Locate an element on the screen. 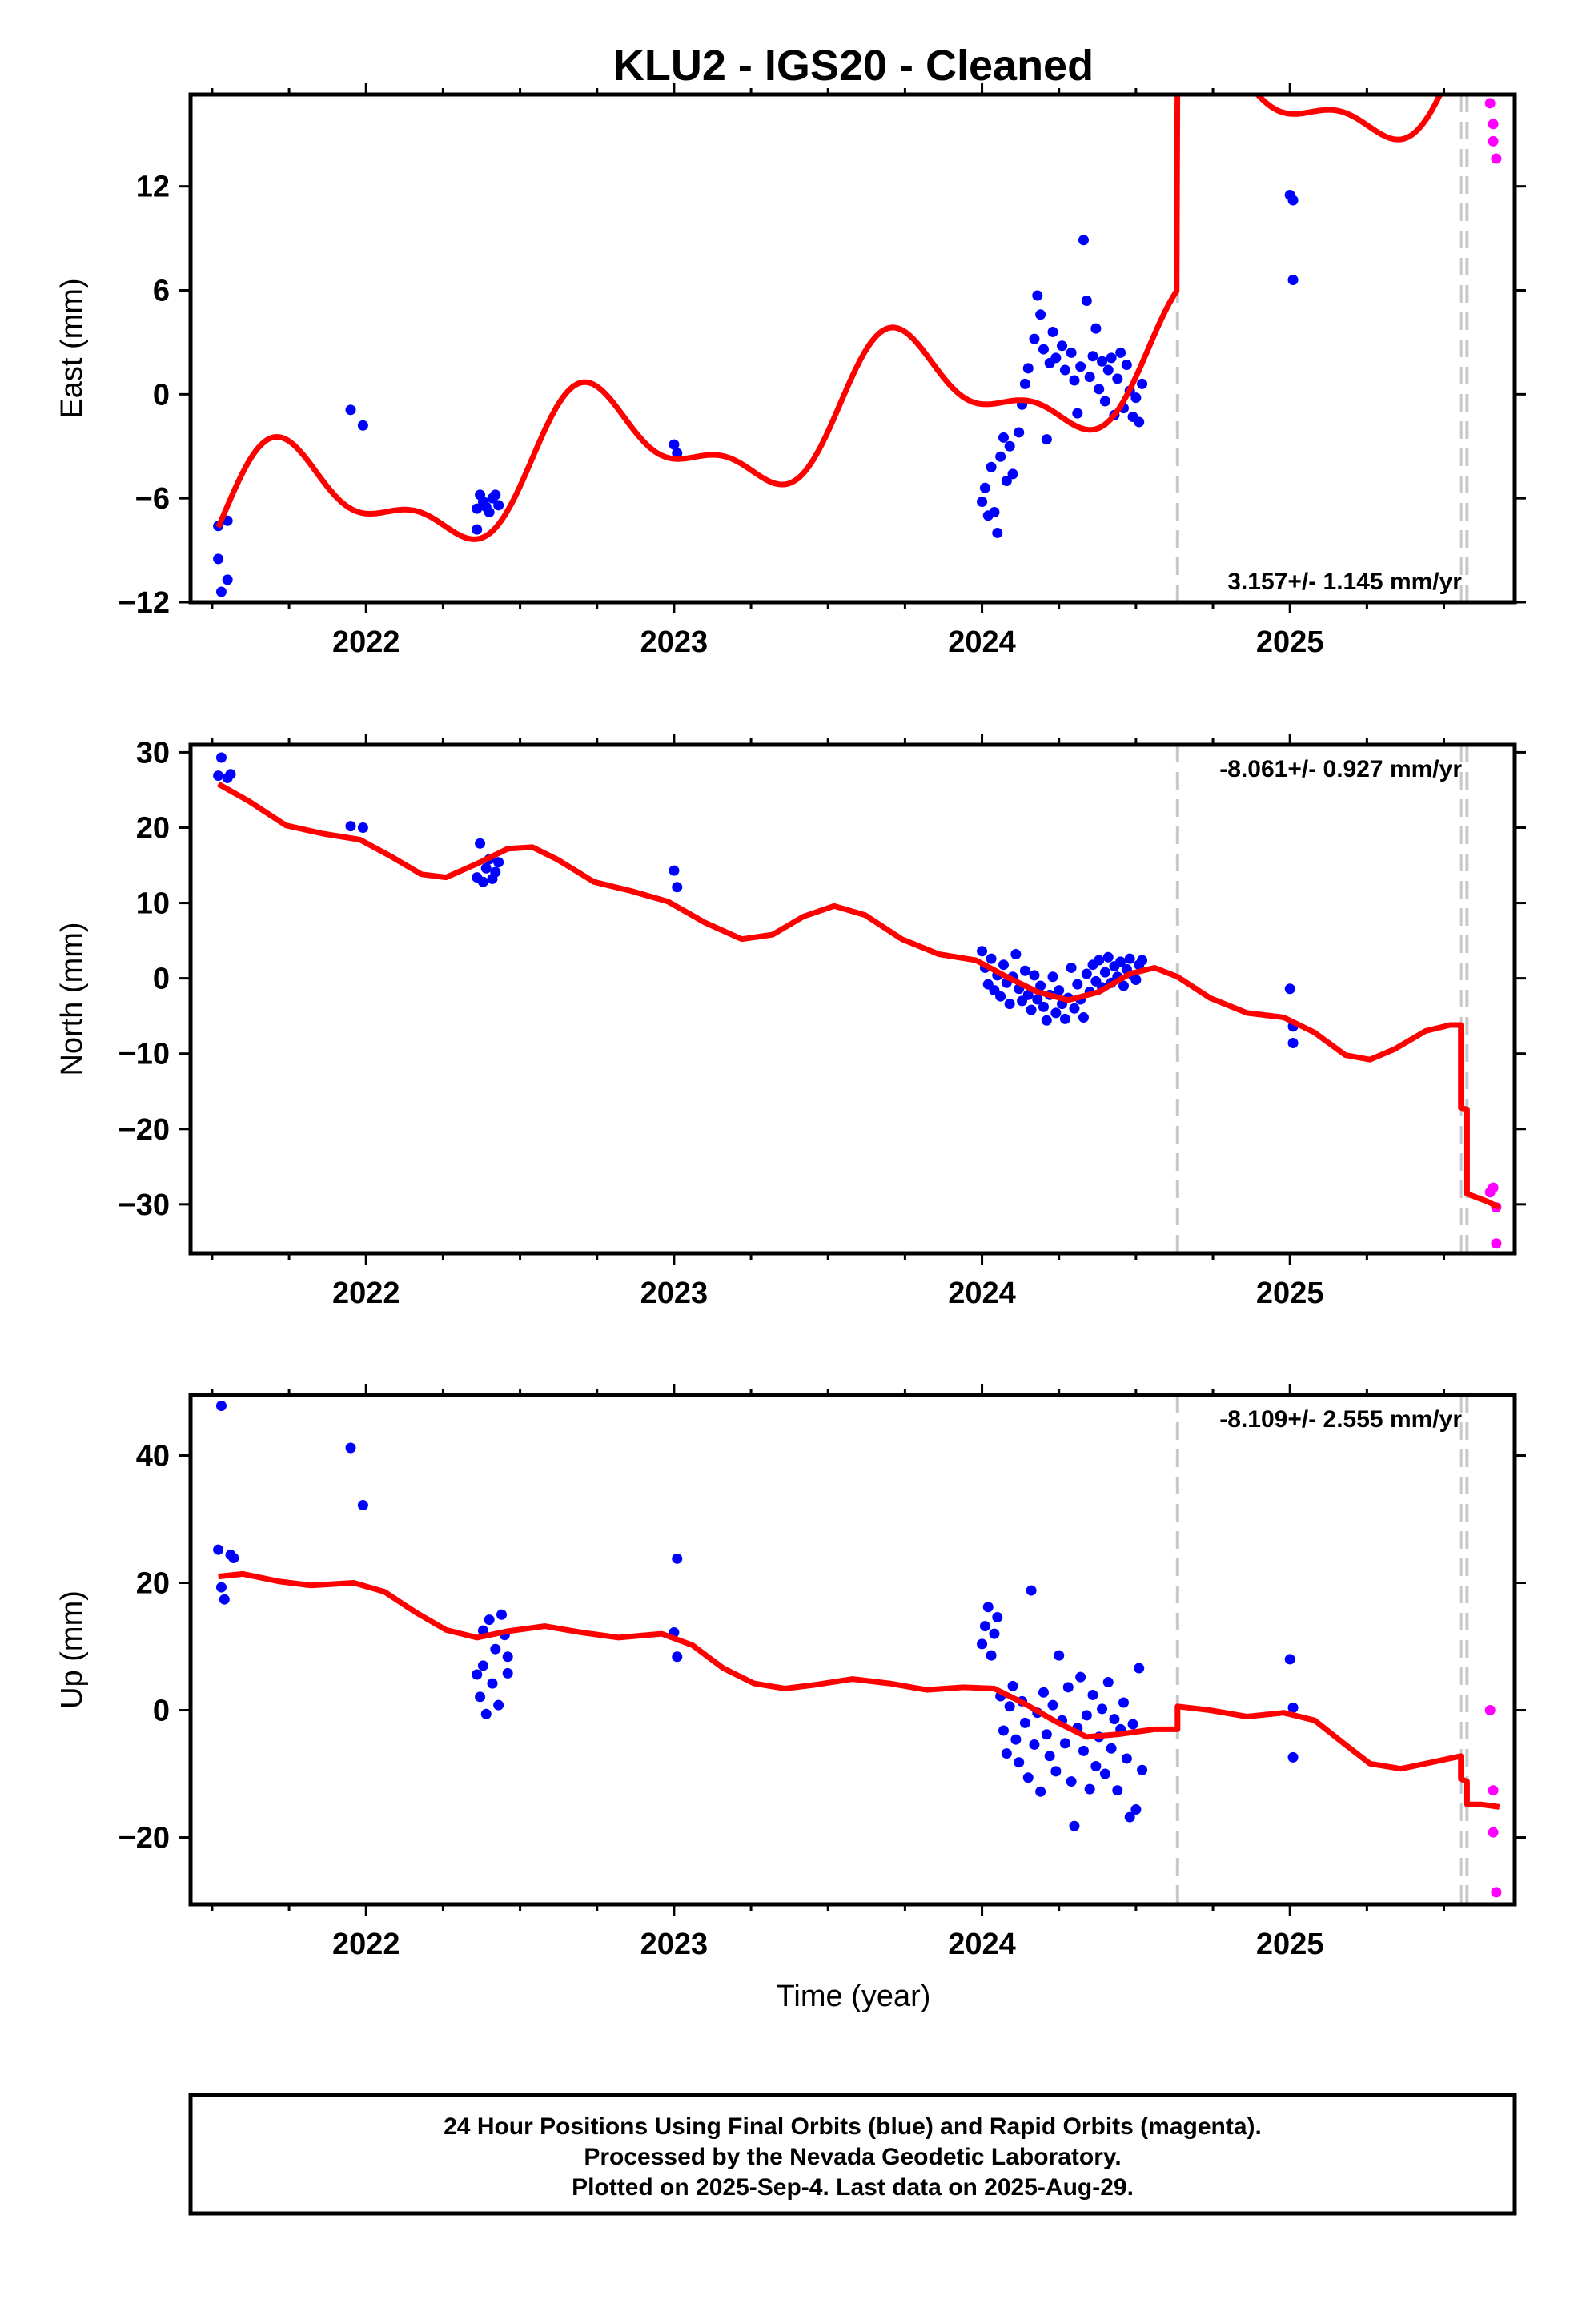 Image resolution: width=1582 pixels, height=2324 pixels. north-xtick-label: 2025 is located at coordinates (1290, 1294).